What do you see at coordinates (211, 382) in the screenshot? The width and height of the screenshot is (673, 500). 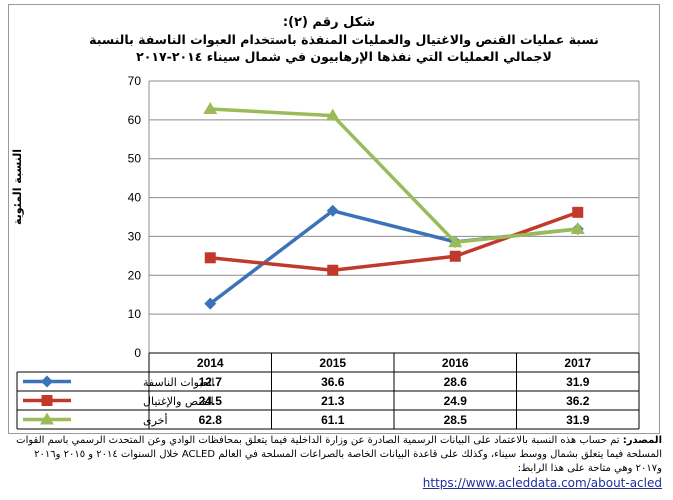 I see `table-value-label: 12.7` at bounding box center [211, 382].